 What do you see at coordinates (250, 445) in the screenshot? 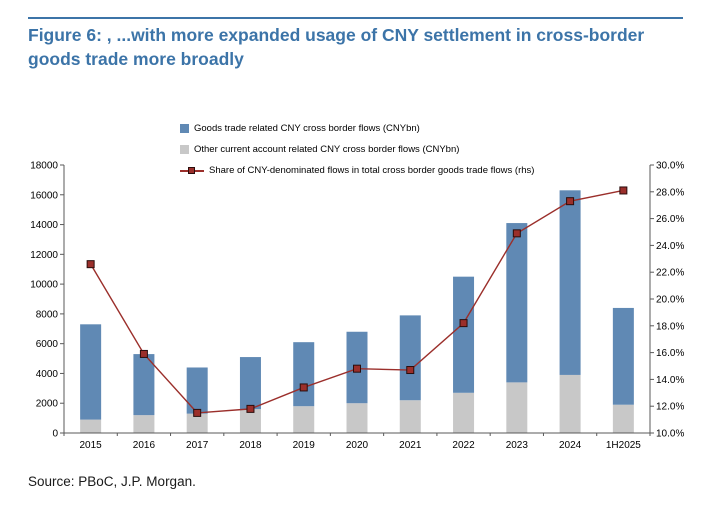
I see `svg-text: 2018` at bounding box center [250, 445].